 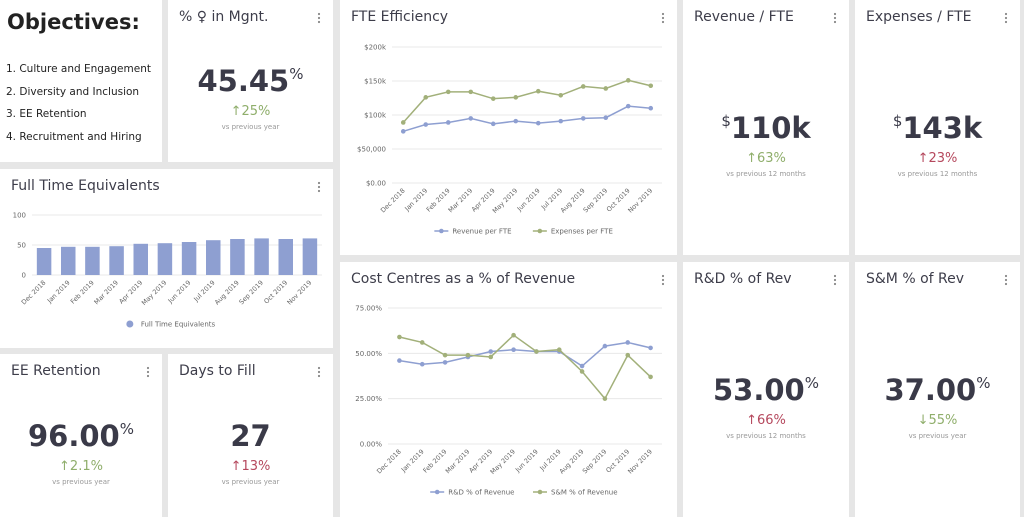 I want to click on objective-item: 3. EE Retention, so click(x=46, y=114).